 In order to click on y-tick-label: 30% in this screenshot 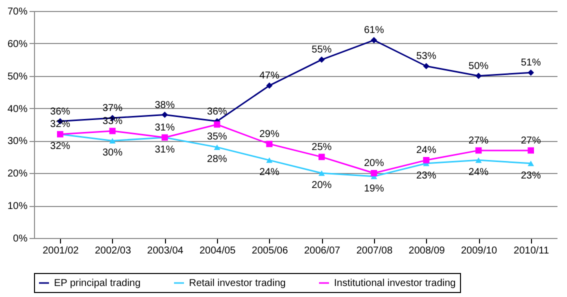, I will do `click(17, 142)`.